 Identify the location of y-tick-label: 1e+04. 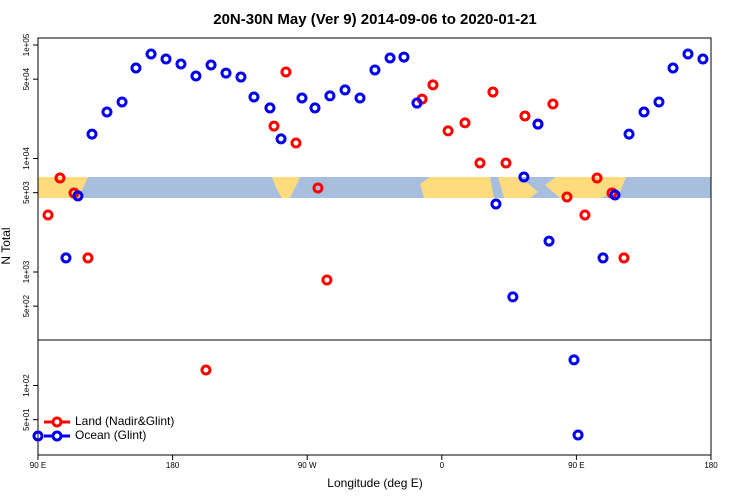
(26, 158).